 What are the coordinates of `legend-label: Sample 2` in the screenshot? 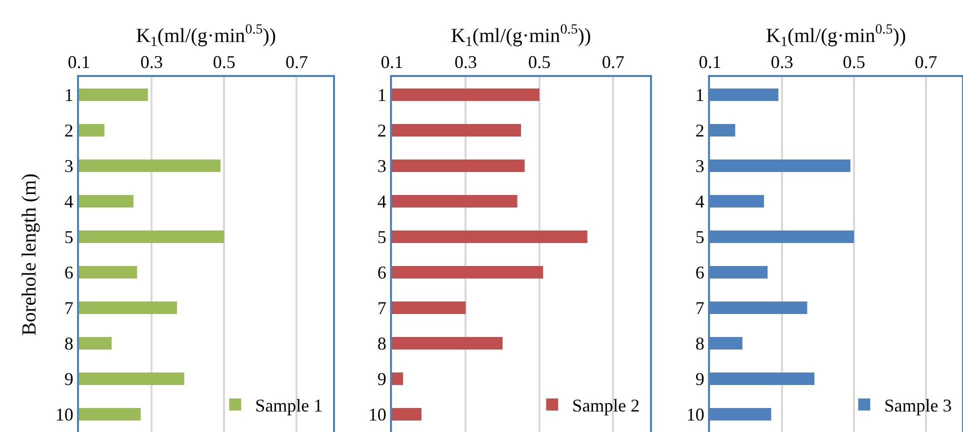 It's located at (606, 406).